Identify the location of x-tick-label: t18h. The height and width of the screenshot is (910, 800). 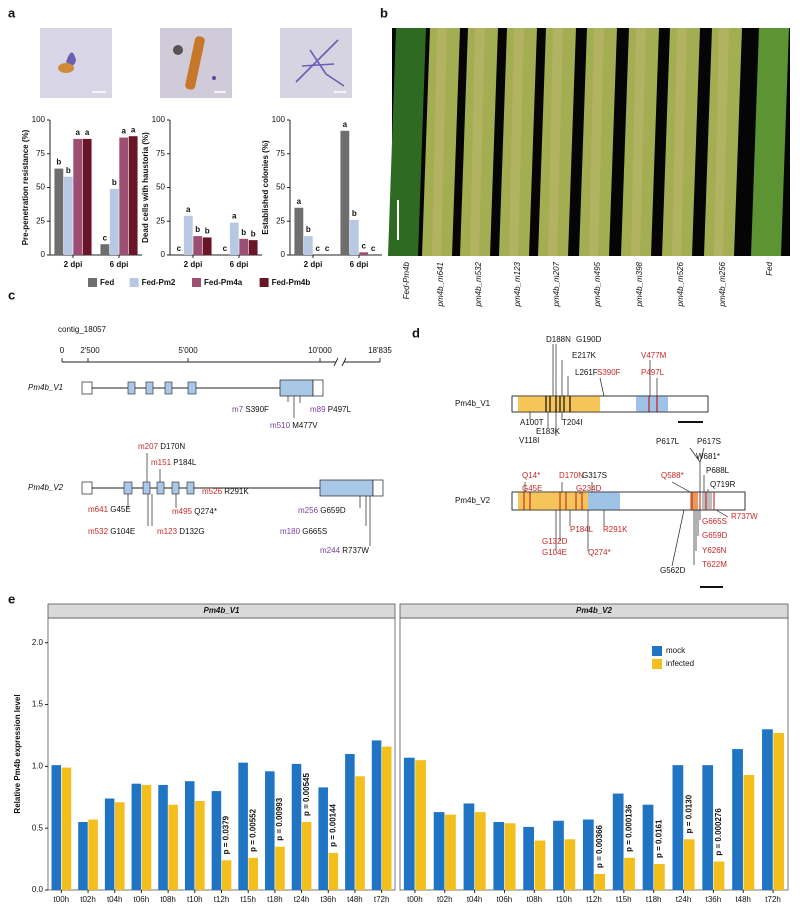
(654, 899).